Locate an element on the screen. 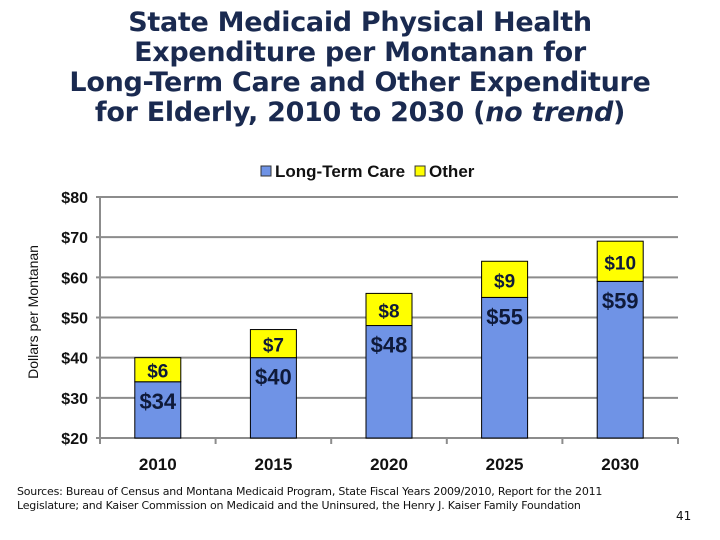  y-tick-label: $40 is located at coordinates (74, 359).